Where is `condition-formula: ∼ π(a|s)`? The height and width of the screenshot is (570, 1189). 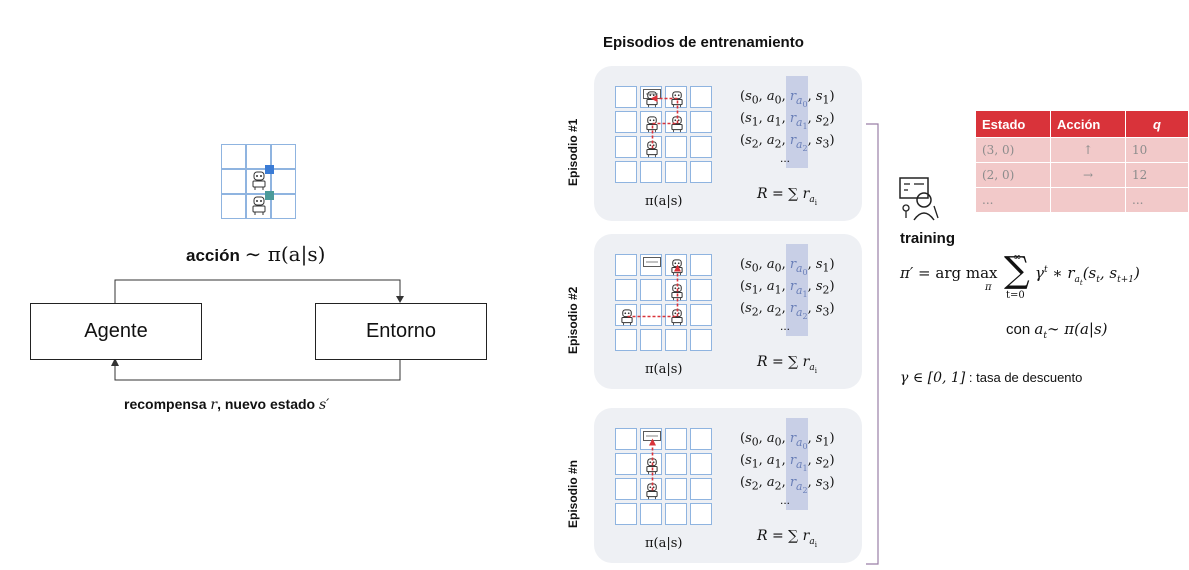
condition-formula: ∼ π(a|s) is located at coordinates (1077, 329).